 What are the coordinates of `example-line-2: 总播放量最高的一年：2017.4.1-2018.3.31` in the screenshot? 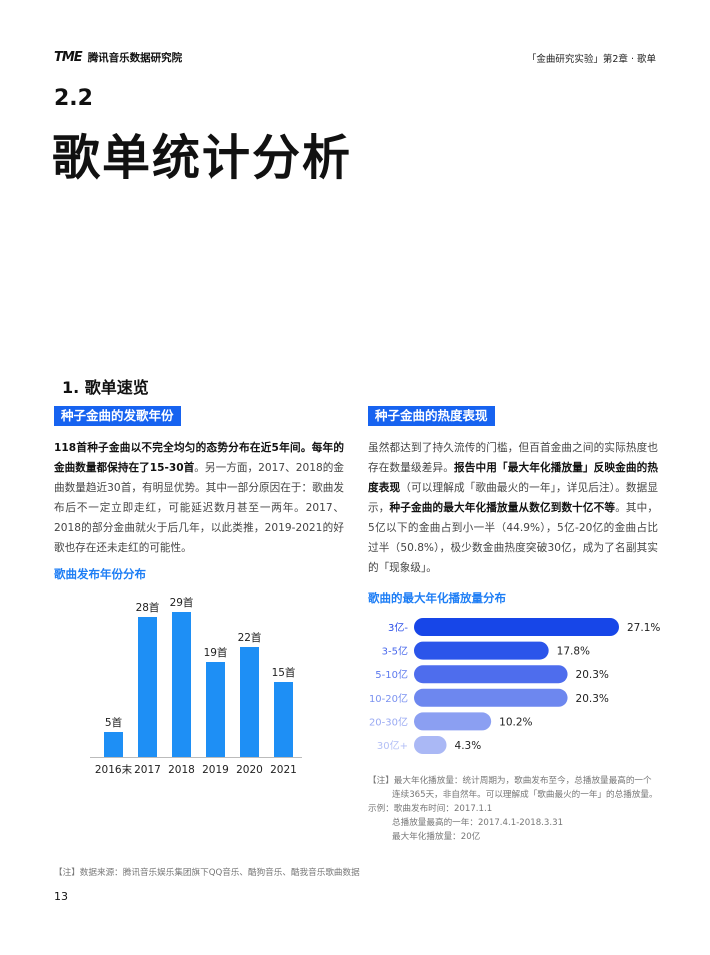 It's located at (478, 823).